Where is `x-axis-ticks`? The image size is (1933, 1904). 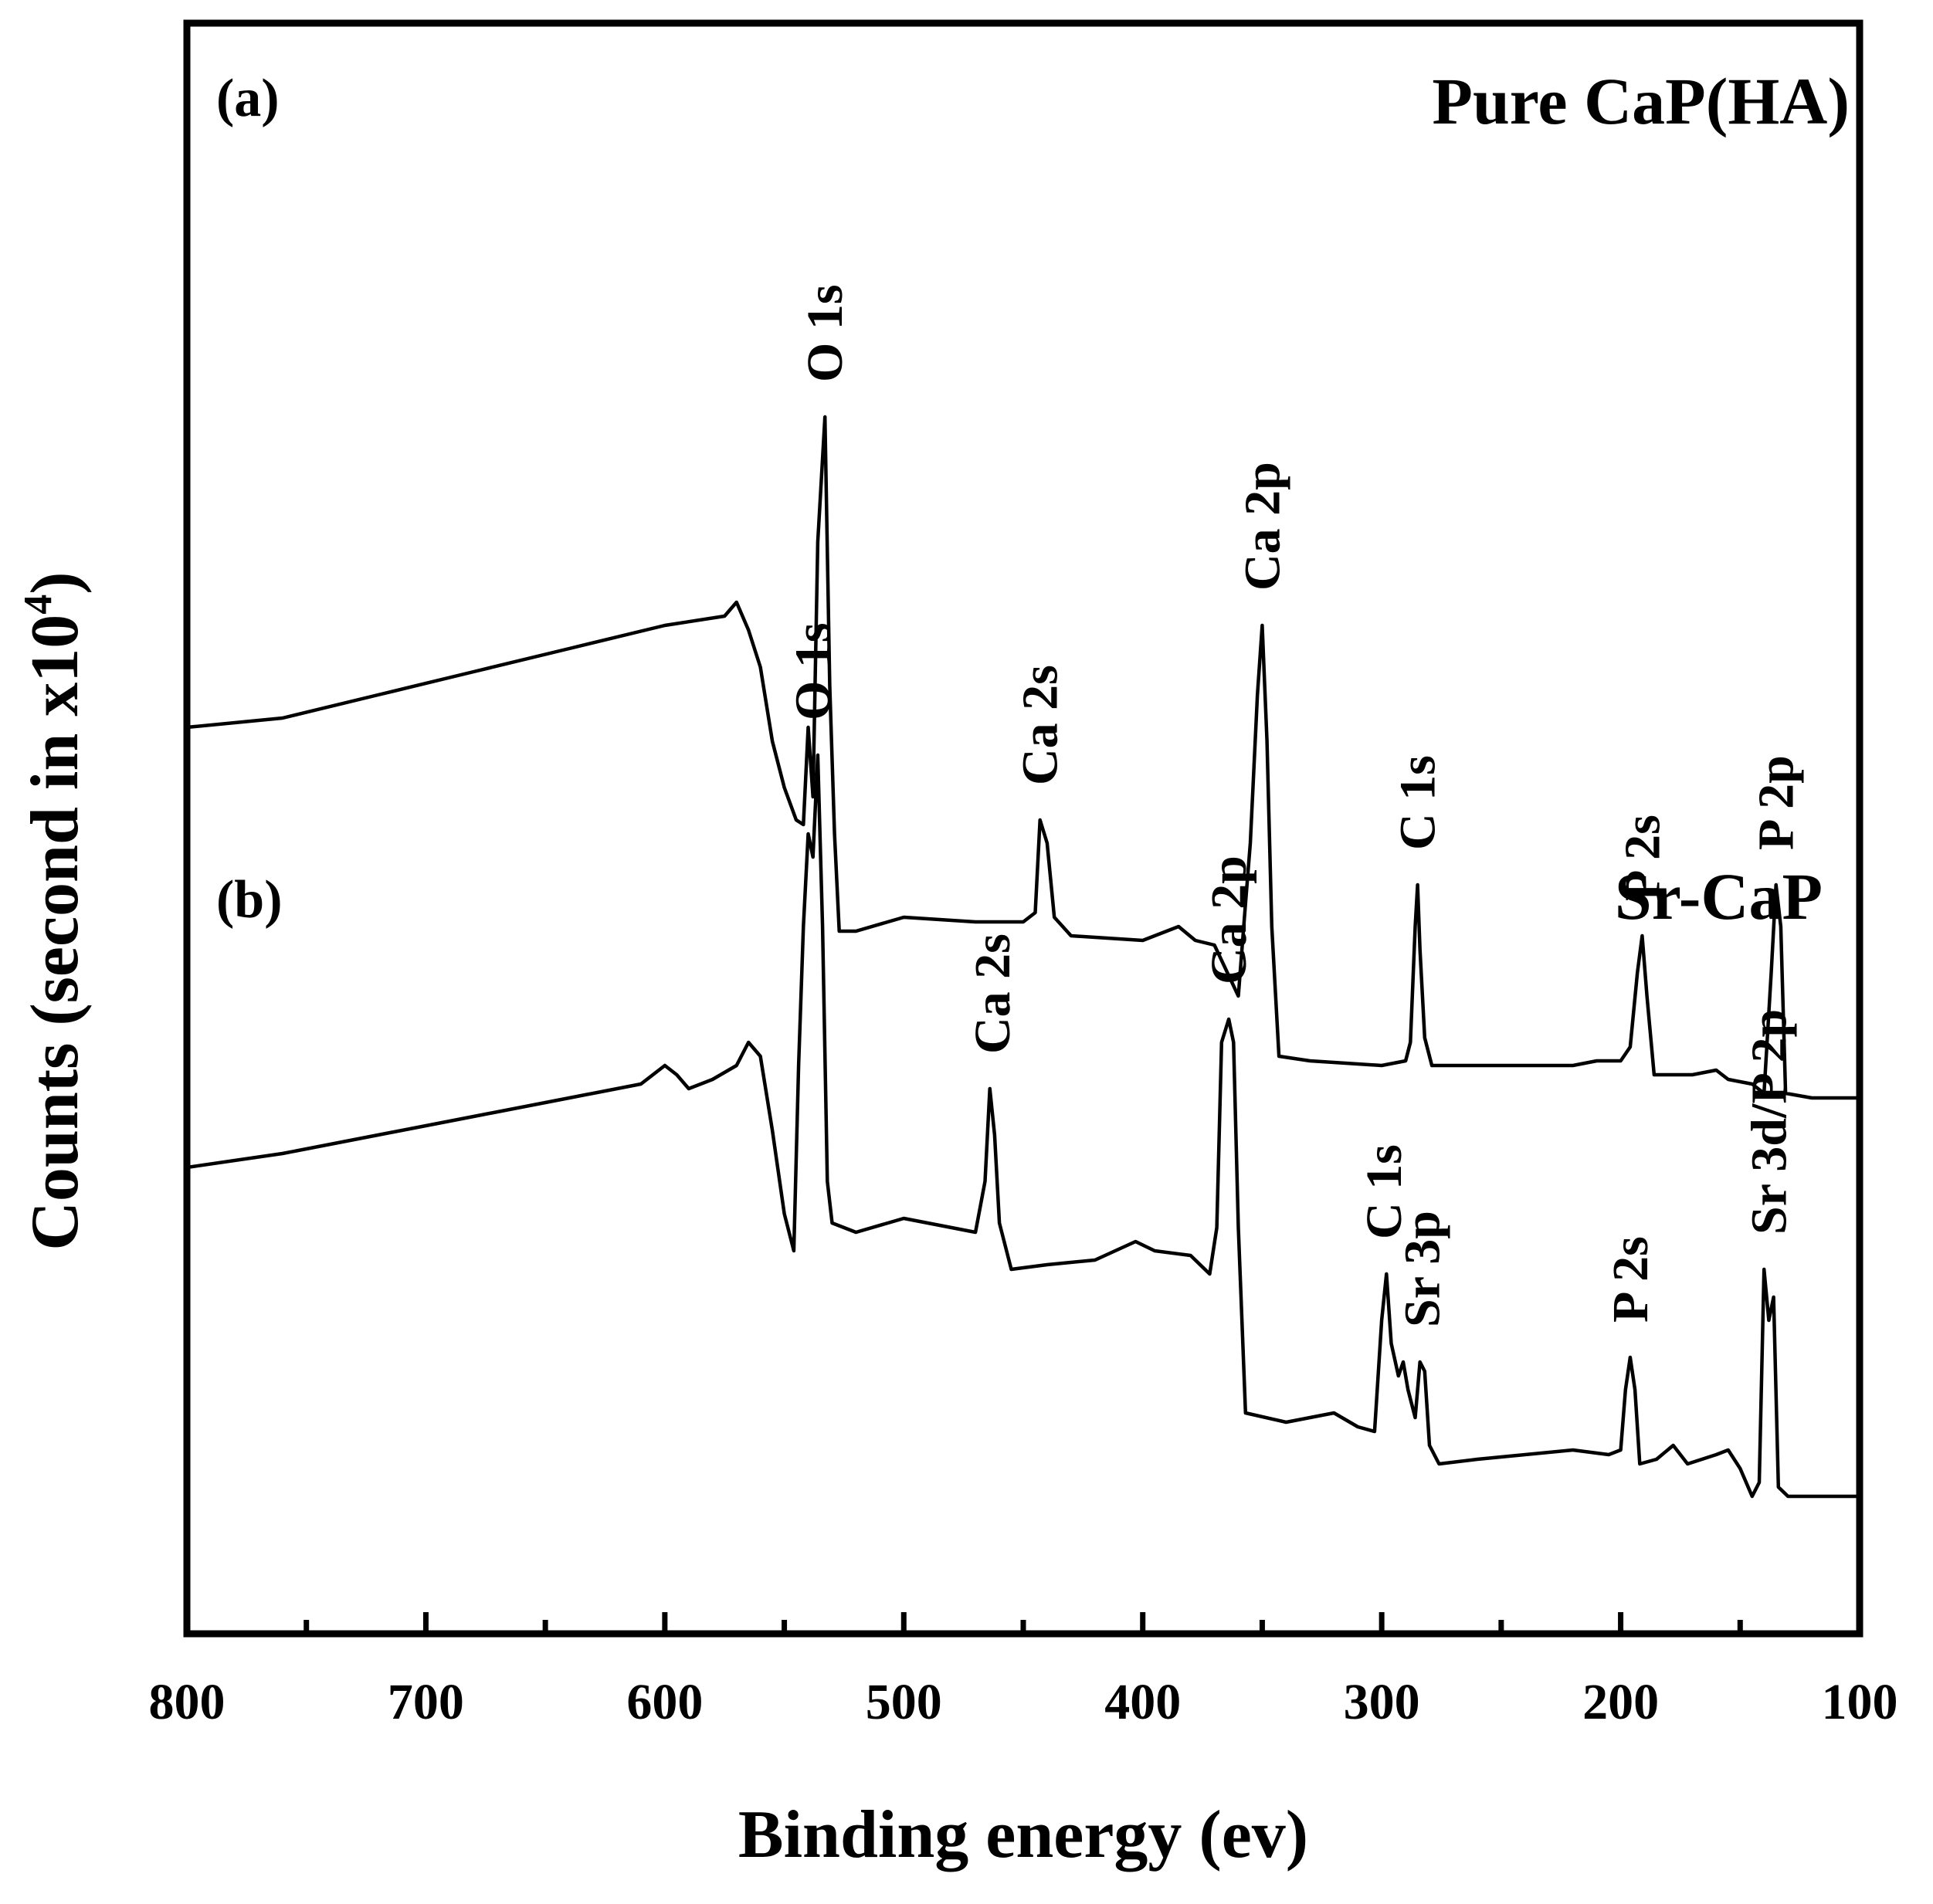 x-axis-ticks is located at coordinates (1024, 1623).